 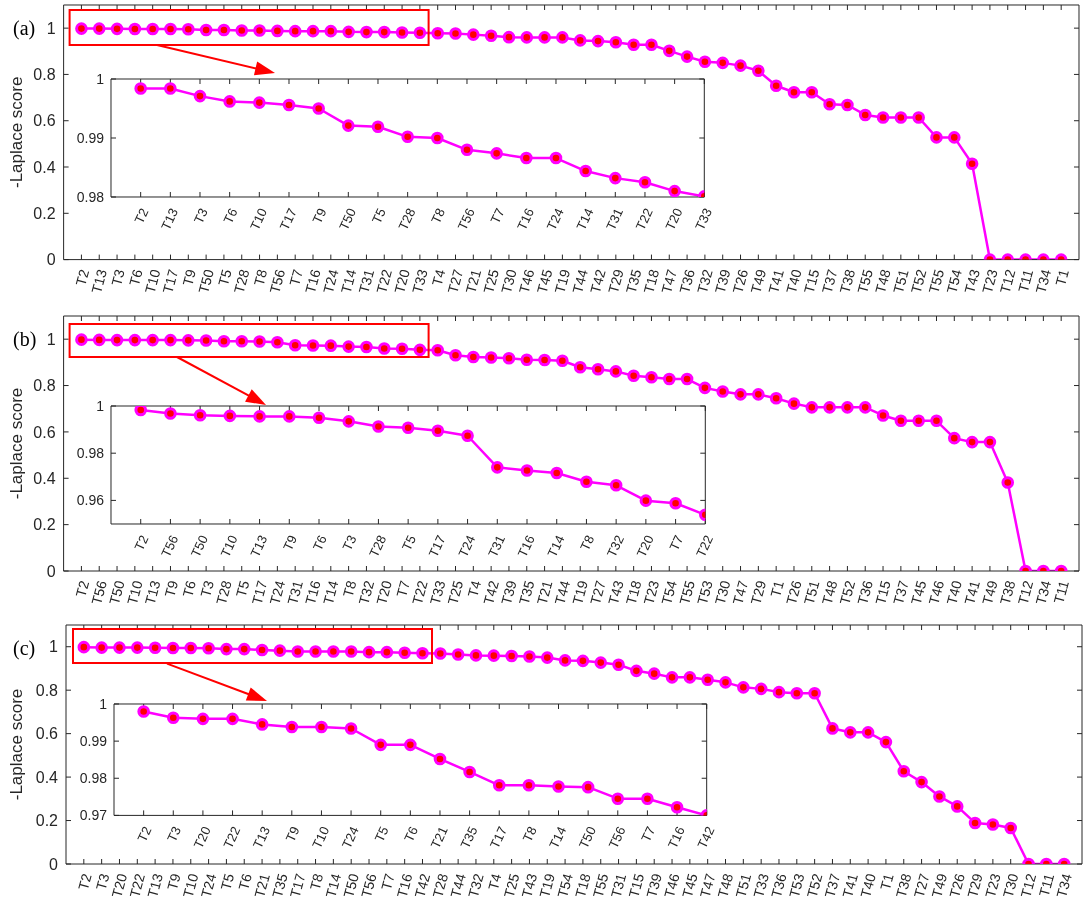 I want to click on x-tick-label: T31, so click(x=496, y=546).